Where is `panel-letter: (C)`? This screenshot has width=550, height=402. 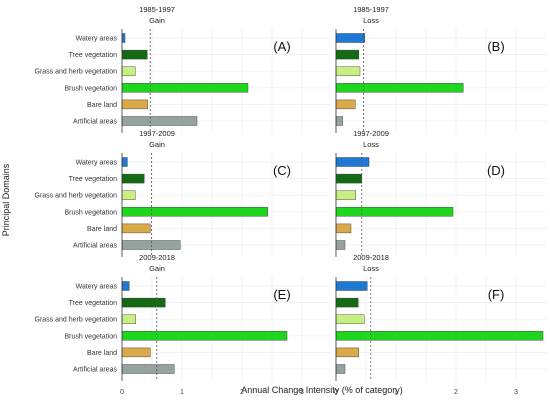 panel-letter: (C) is located at coordinates (282, 170).